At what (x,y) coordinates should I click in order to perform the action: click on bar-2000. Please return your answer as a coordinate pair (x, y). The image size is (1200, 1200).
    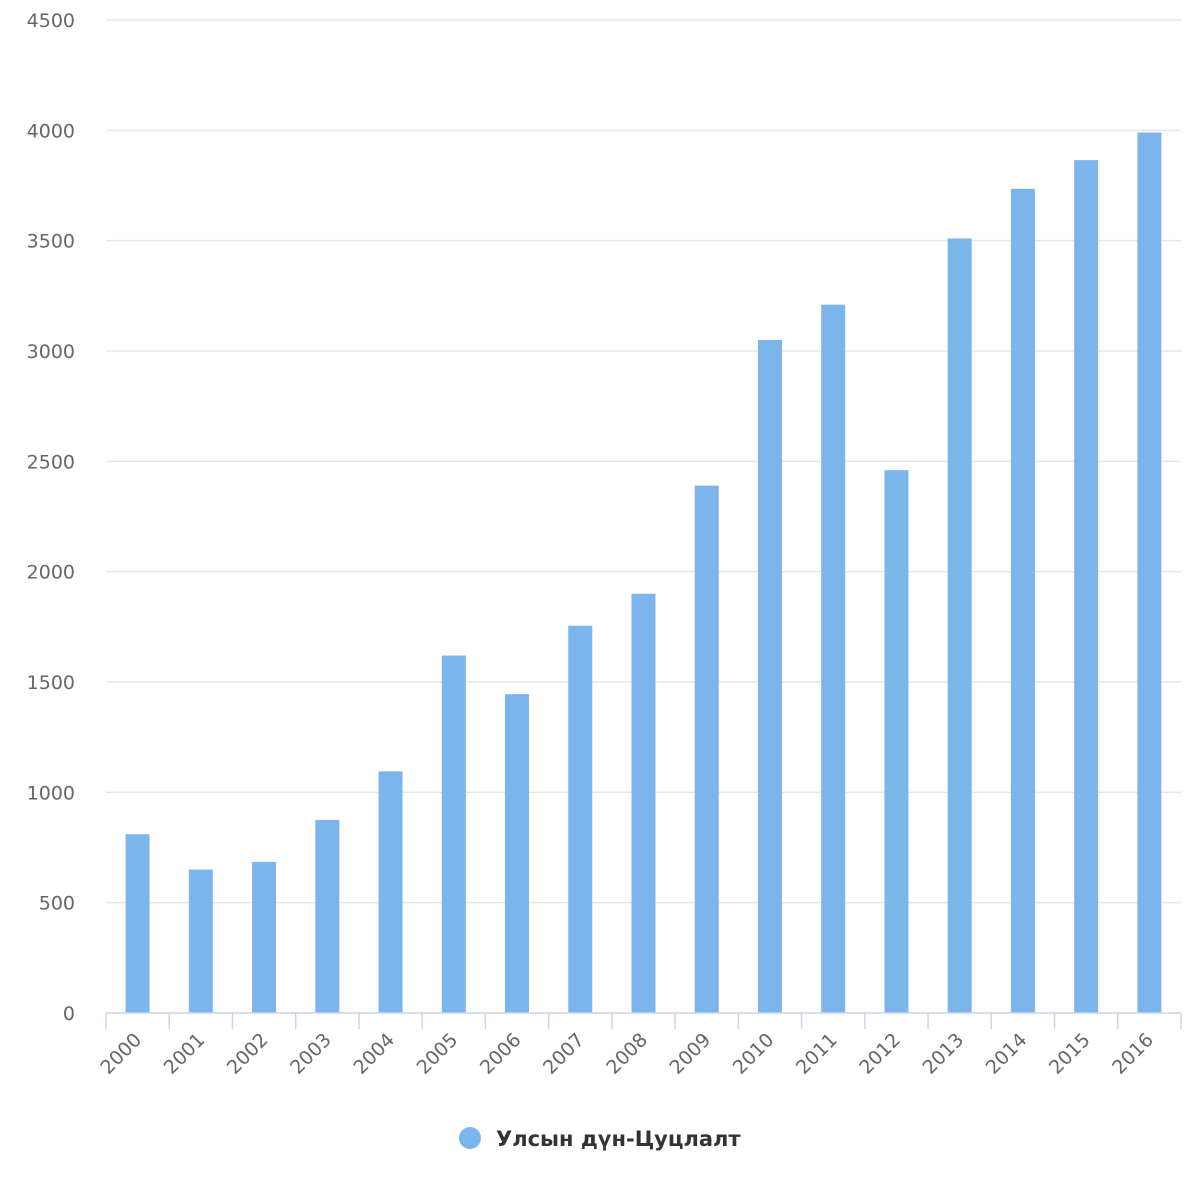
    Looking at the image, I should click on (137, 923).